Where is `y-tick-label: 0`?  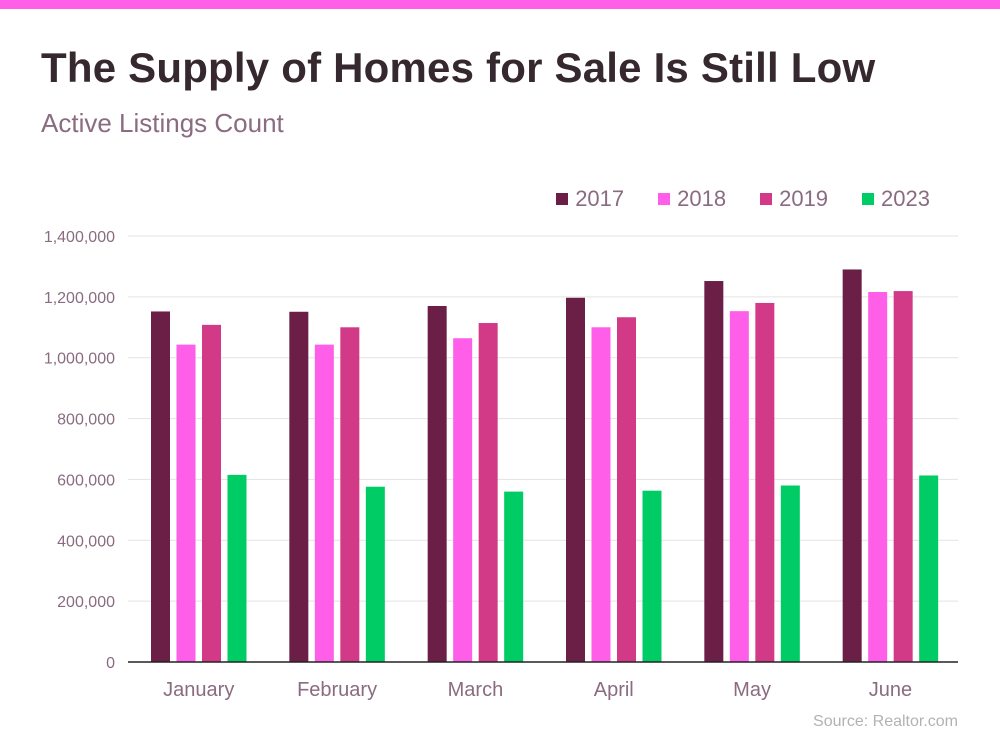
y-tick-label: 0 is located at coordinates (110, 663).